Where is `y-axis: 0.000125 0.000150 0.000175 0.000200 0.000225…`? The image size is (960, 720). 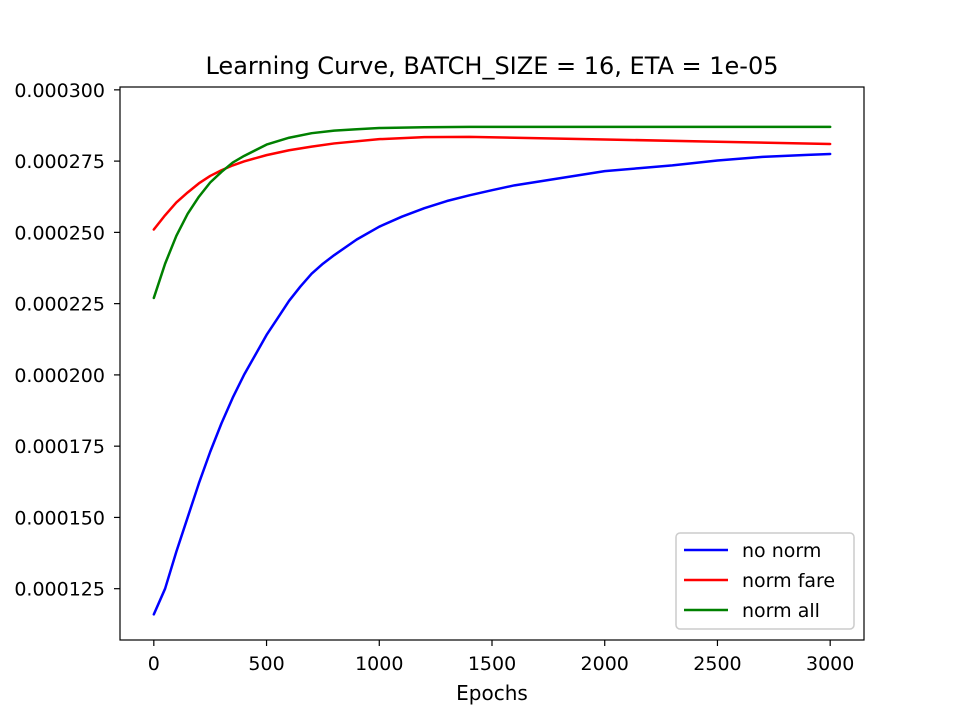
y-axis: 0.000125 0.000150 0.000175 0.000200 0.000225… is located at coordinates (67, 340).